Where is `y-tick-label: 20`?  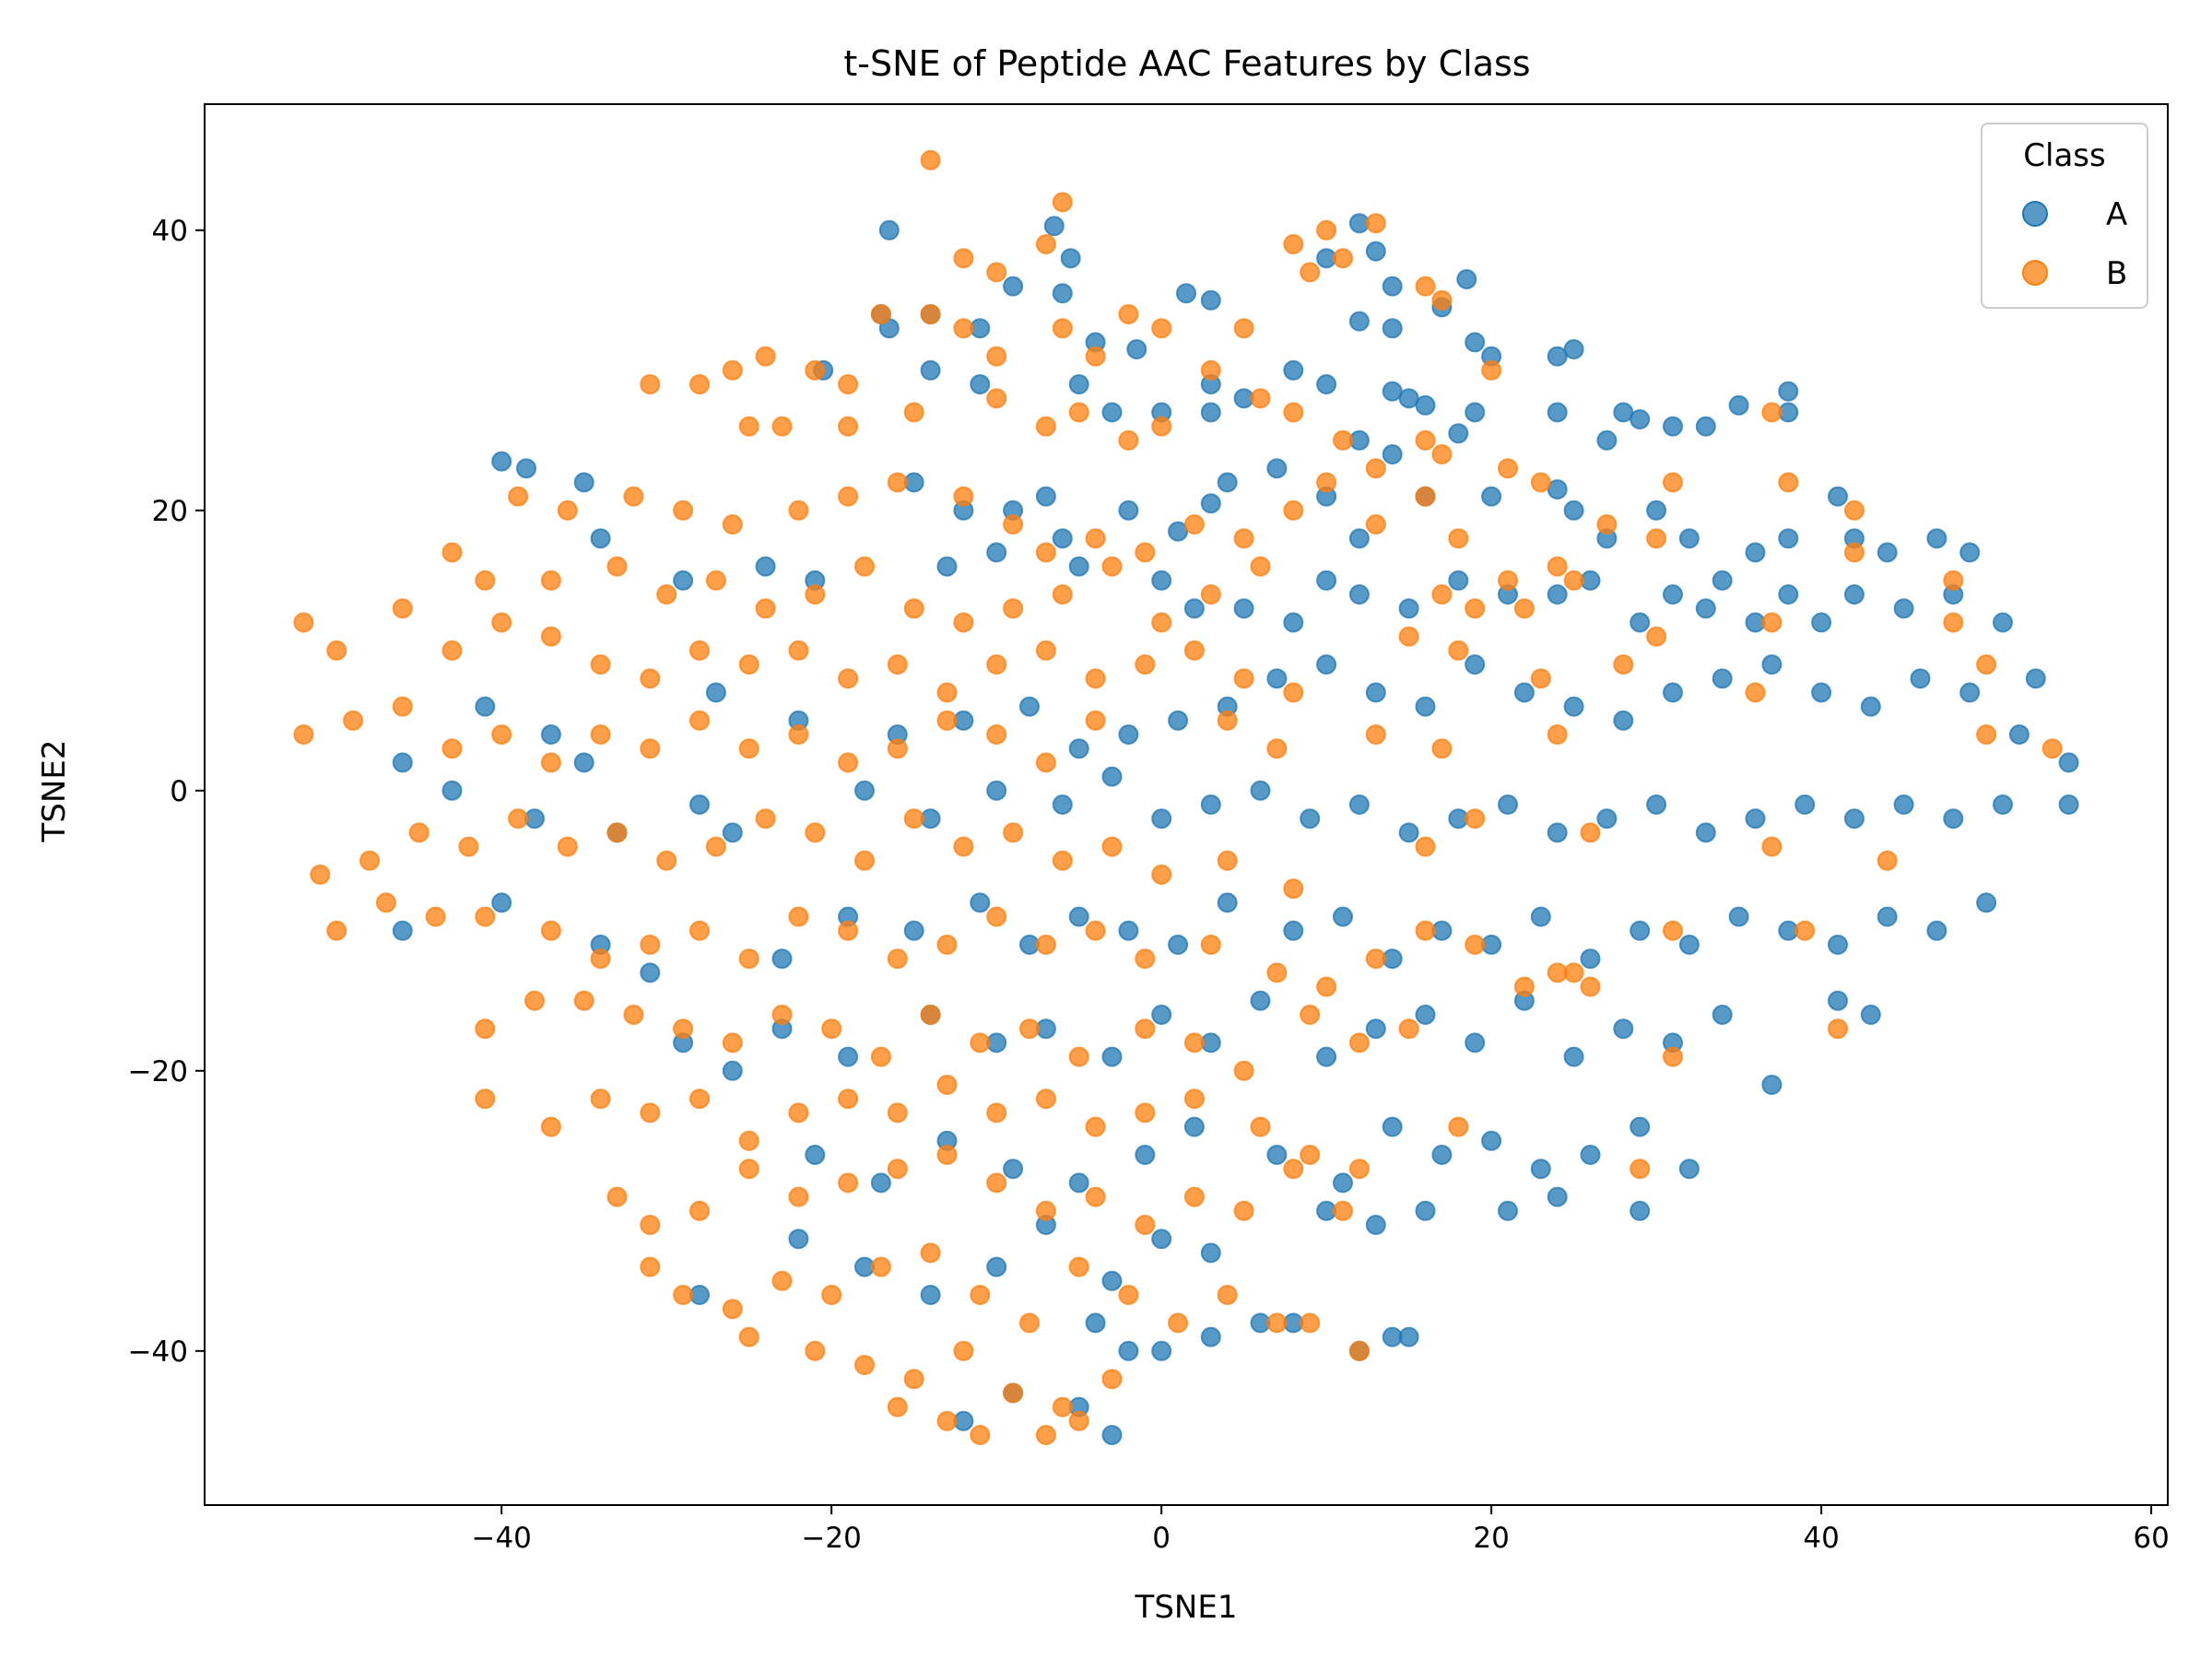
y-tick-label: 20 is located at coordinates (170, 511).